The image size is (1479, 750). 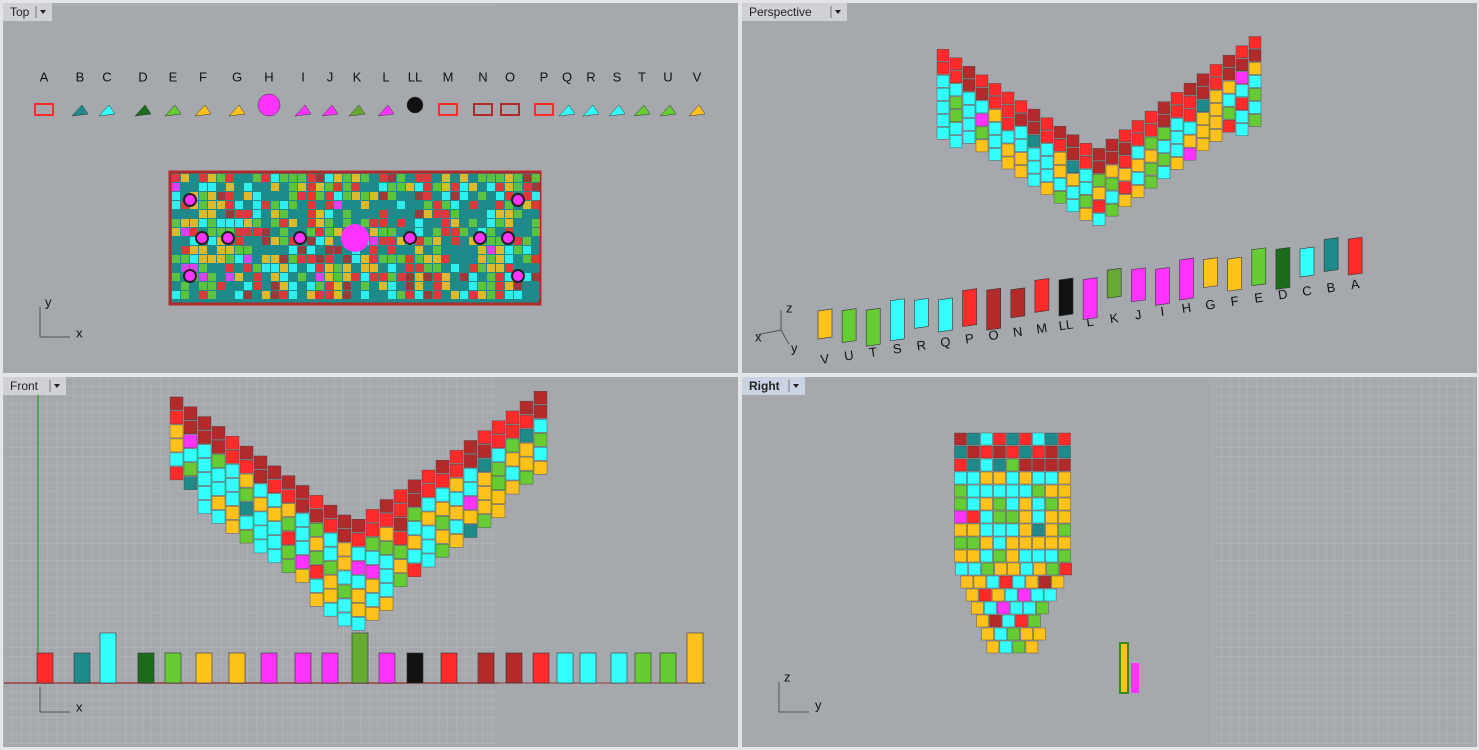 I want to click on part-label: P, so click(x=544, y=76).